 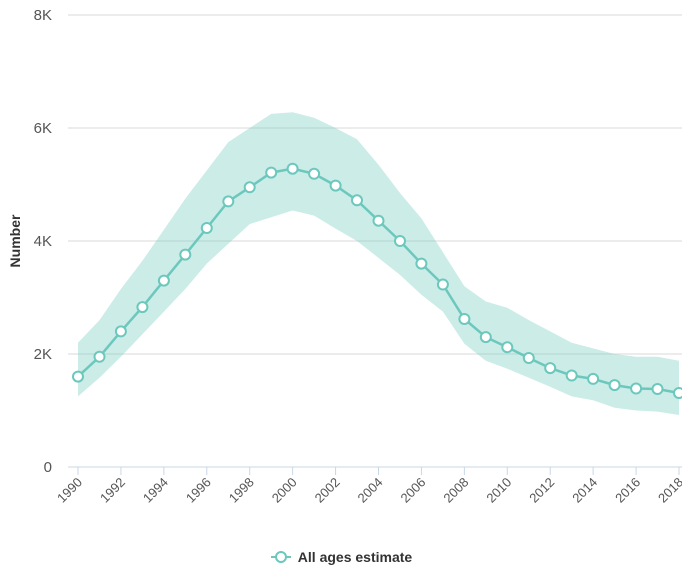 What do you see at coordinates (198, 490) in the screenshot?
I see `x-tick-label: 1996` at bounding box center [198, 490].